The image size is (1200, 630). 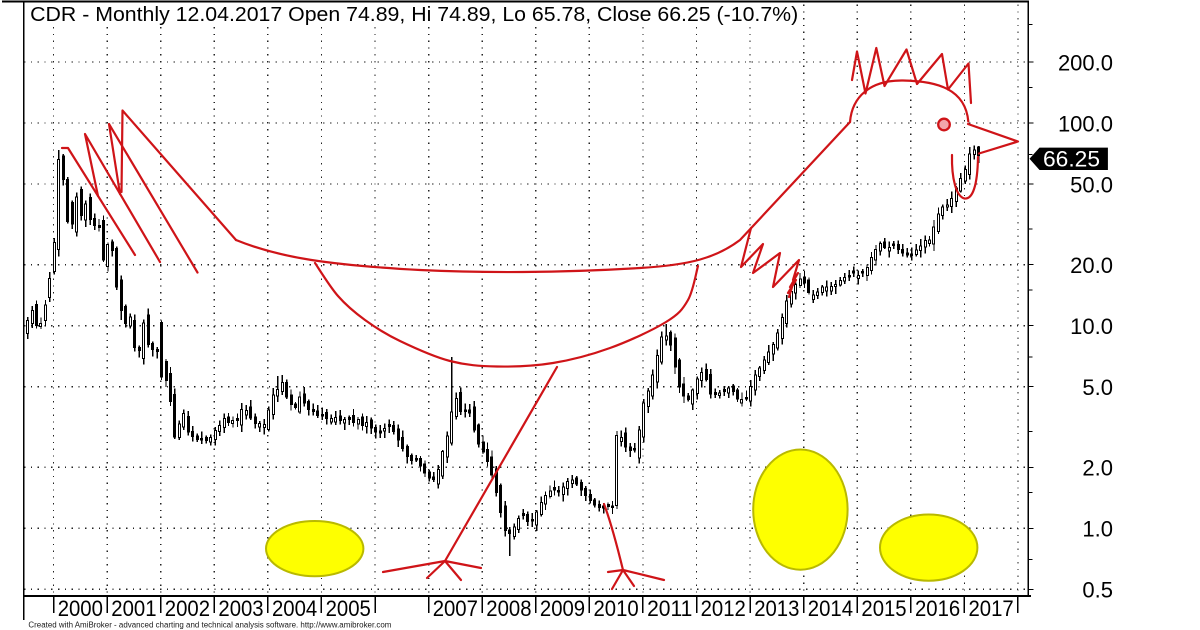 What do you see at coordinates (1071, 159) in the screenshot?
I see `svg-text: 66.25` at bounding box center [1071, 159].